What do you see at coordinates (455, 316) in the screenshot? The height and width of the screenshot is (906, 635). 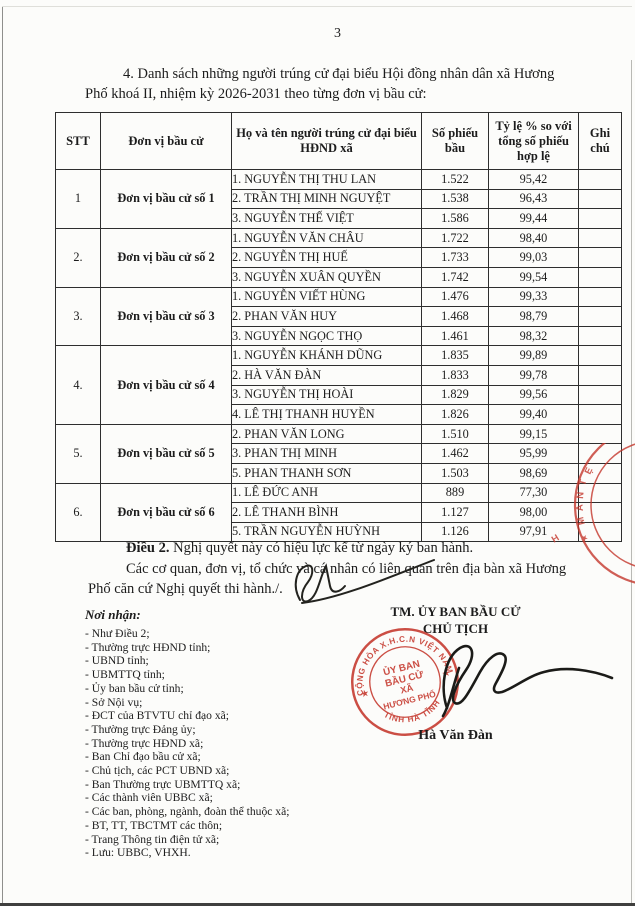 I see `vote-count: 1.468` at bounding box center [455, 316].